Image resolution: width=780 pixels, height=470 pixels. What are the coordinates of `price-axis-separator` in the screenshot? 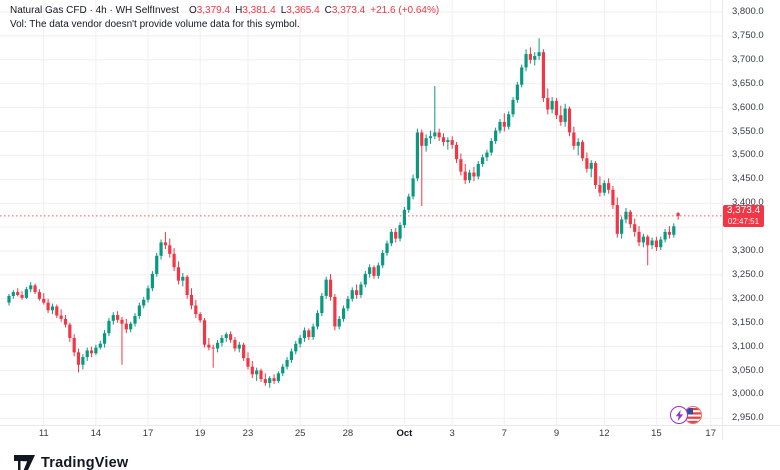 It's located at (722, 220).